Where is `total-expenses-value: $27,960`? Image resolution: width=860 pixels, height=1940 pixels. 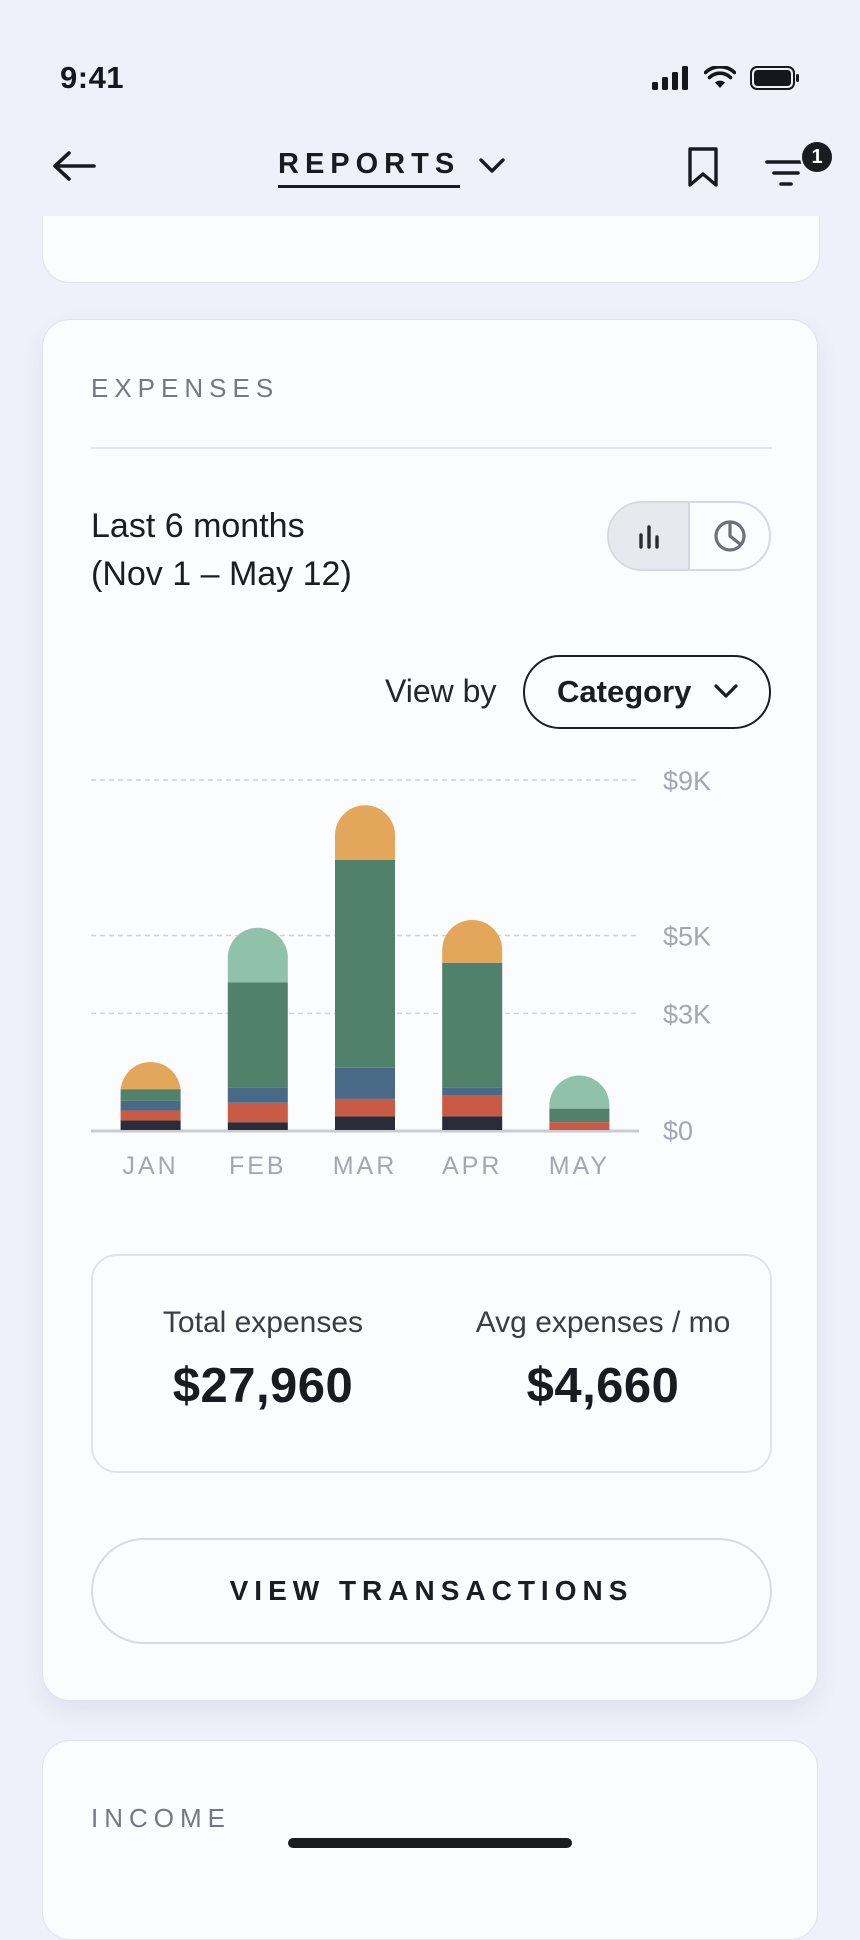
total-expenses-value: $27,960 is located at coordinates (263, 1386).